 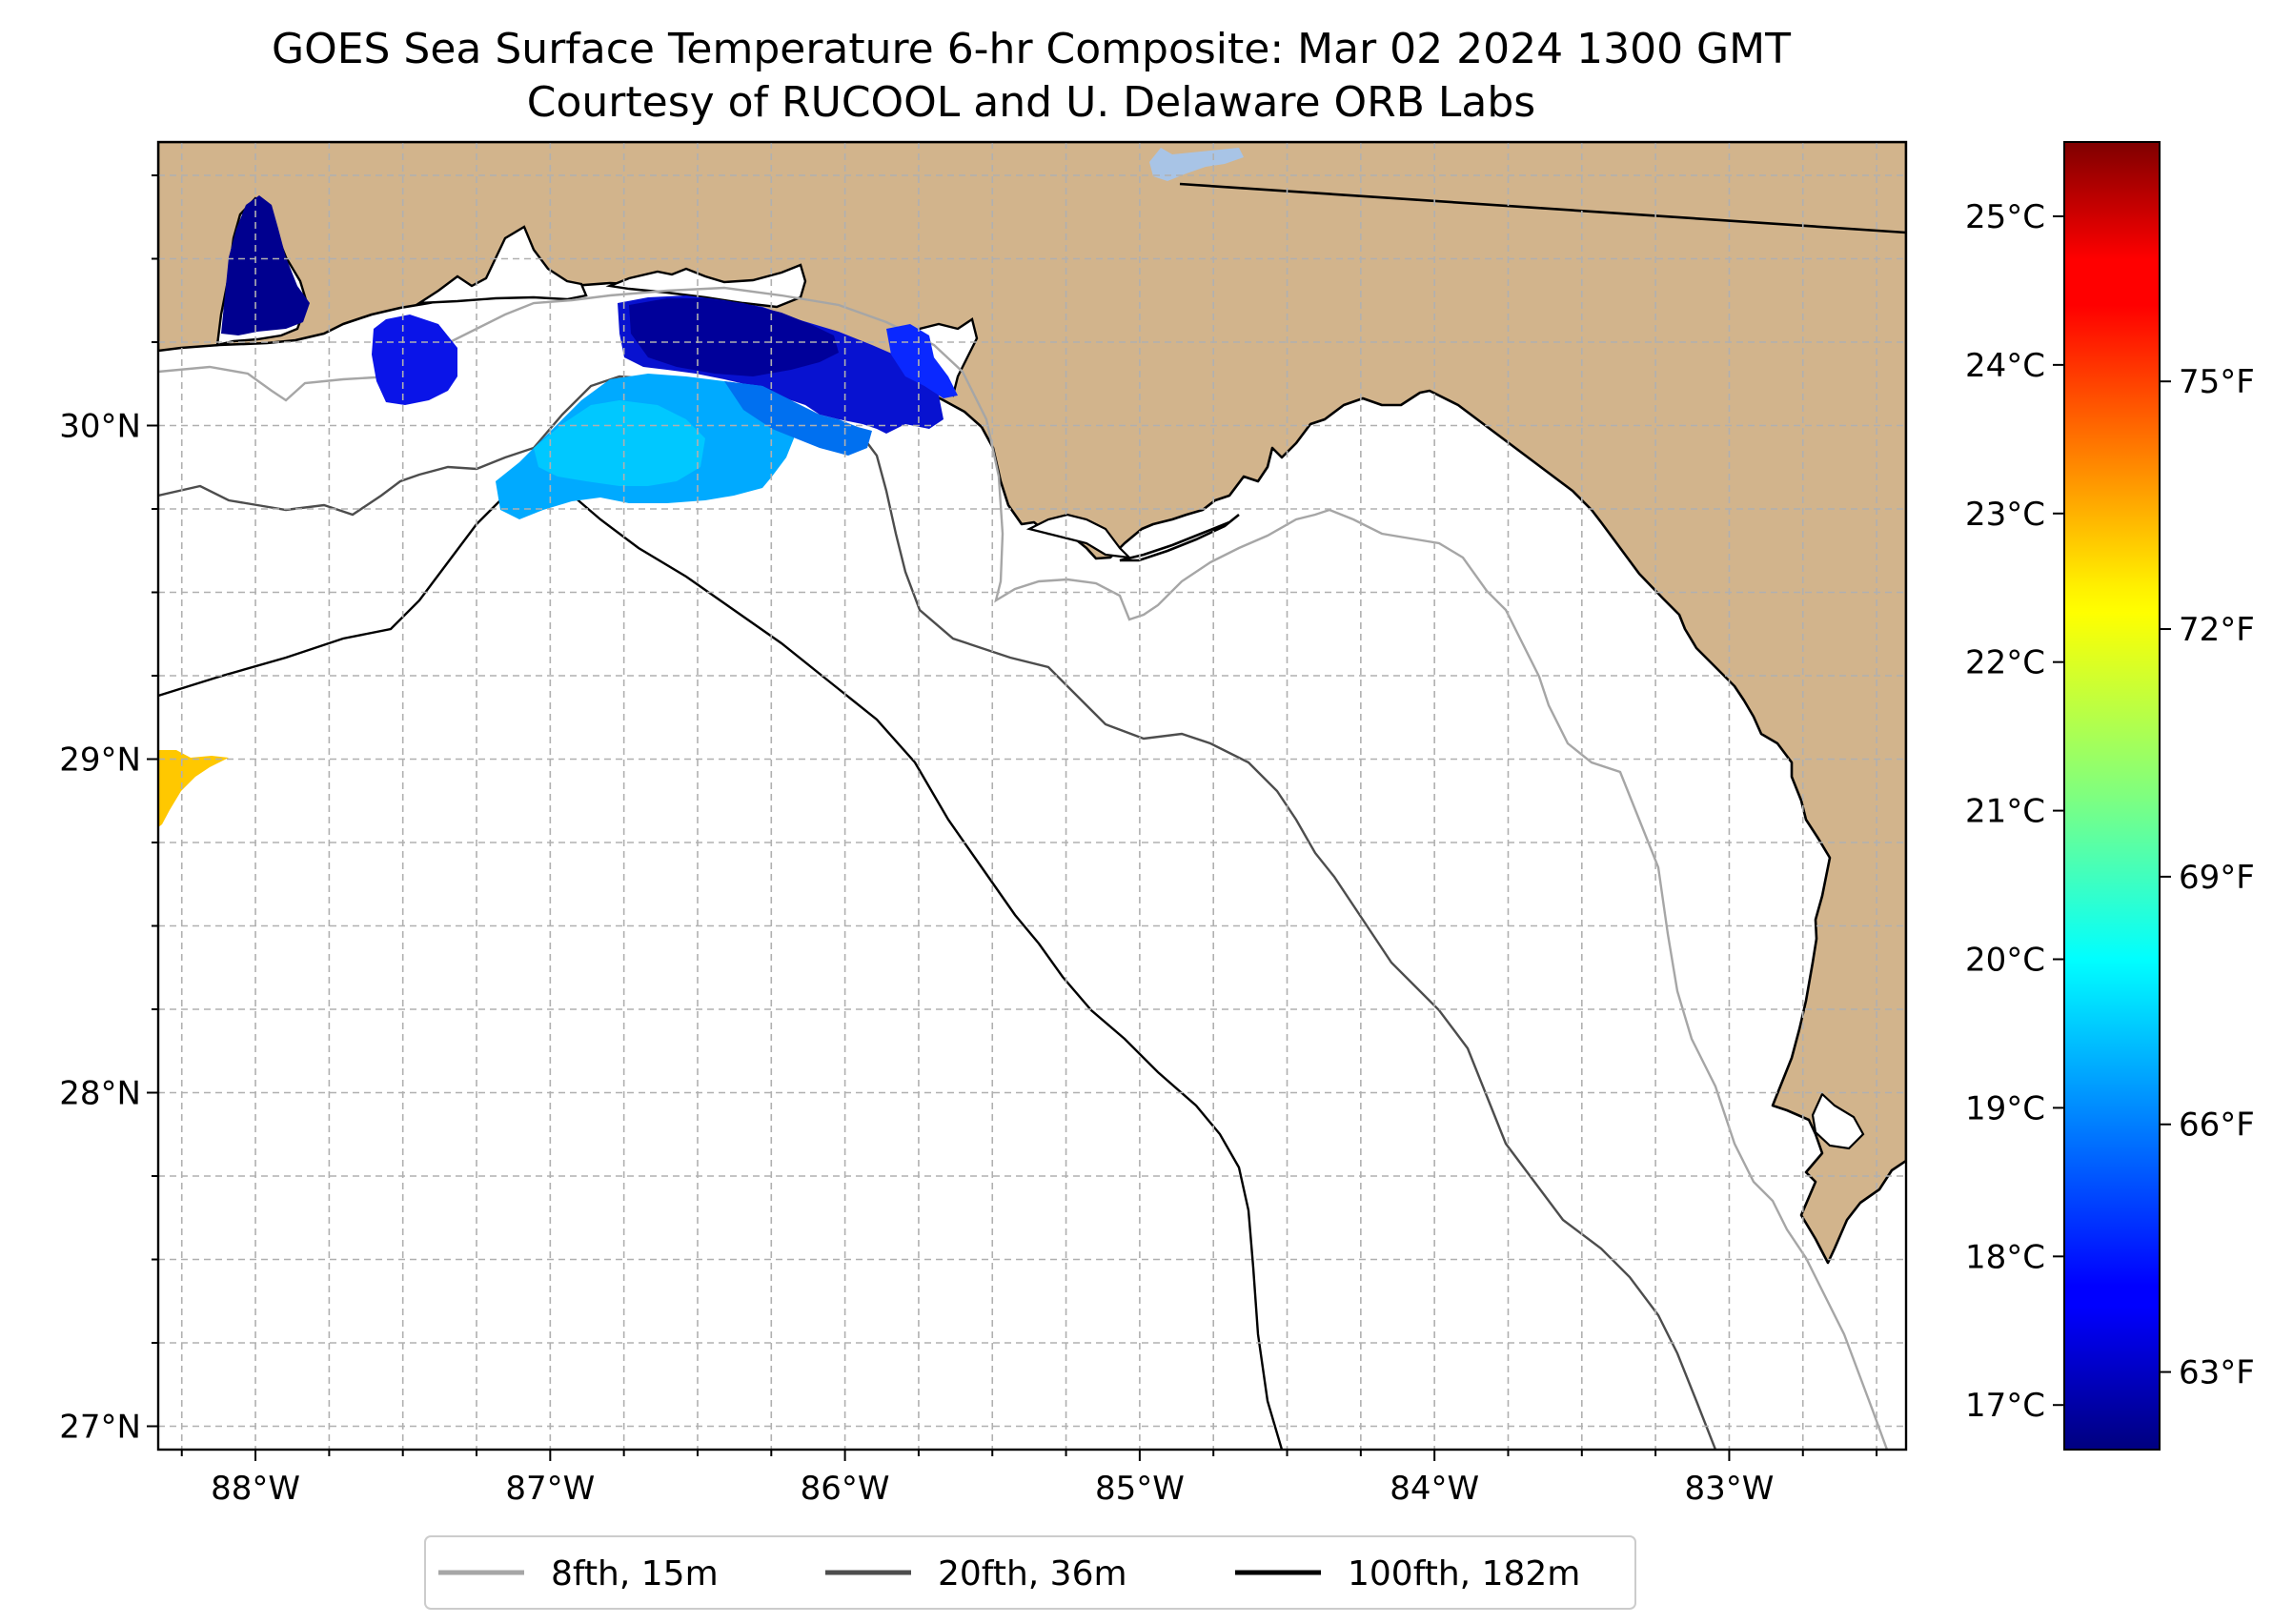 I want to click on sst-patch-nearshore-dark, so click(x=734, y=337).